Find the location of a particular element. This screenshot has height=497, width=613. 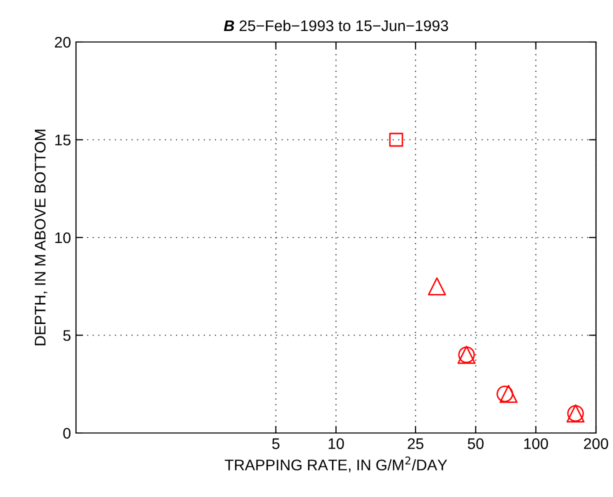

x-tick-label: 100 is located at coordinates (536, 444).